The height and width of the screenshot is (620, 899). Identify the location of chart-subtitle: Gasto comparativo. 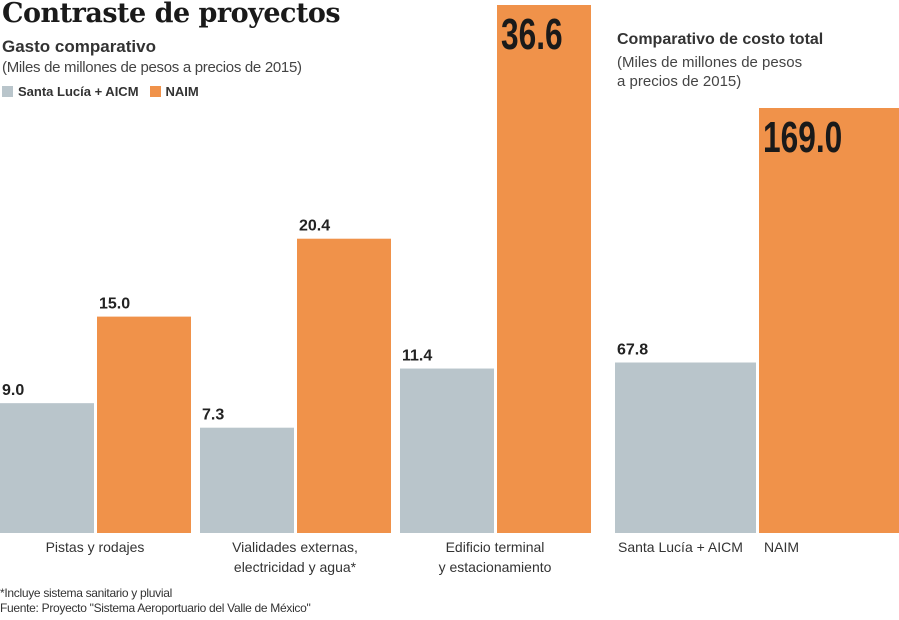
(79, 46).